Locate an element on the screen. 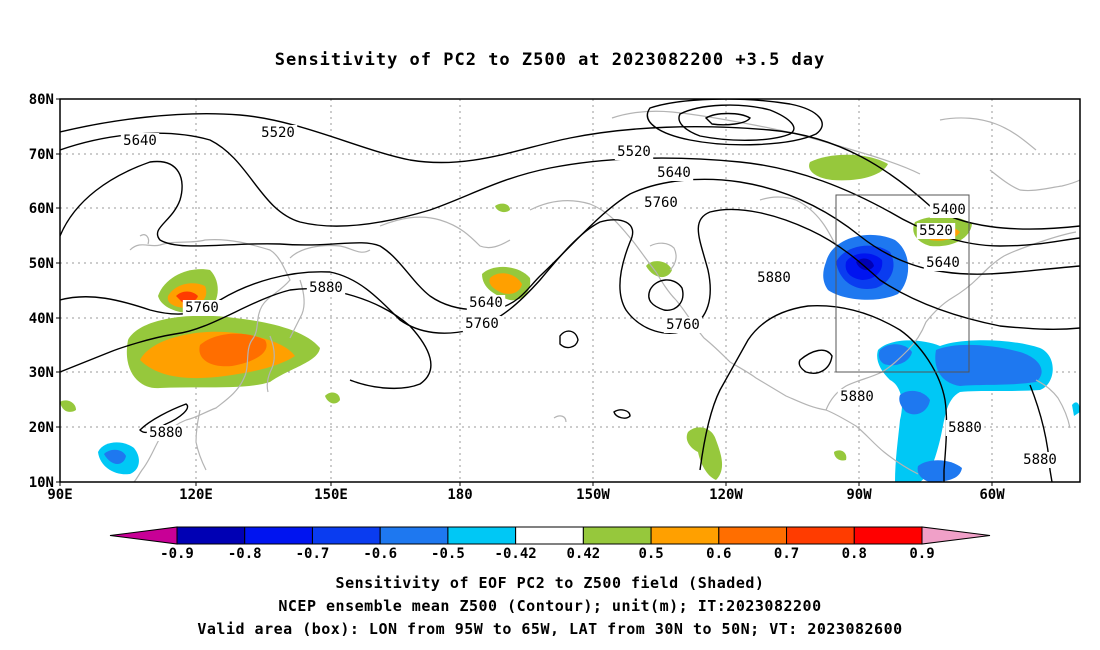  longitude-labels: 90E 120E 150E 180 150W 120W 90W 60W is located at coordinates (526, 492).